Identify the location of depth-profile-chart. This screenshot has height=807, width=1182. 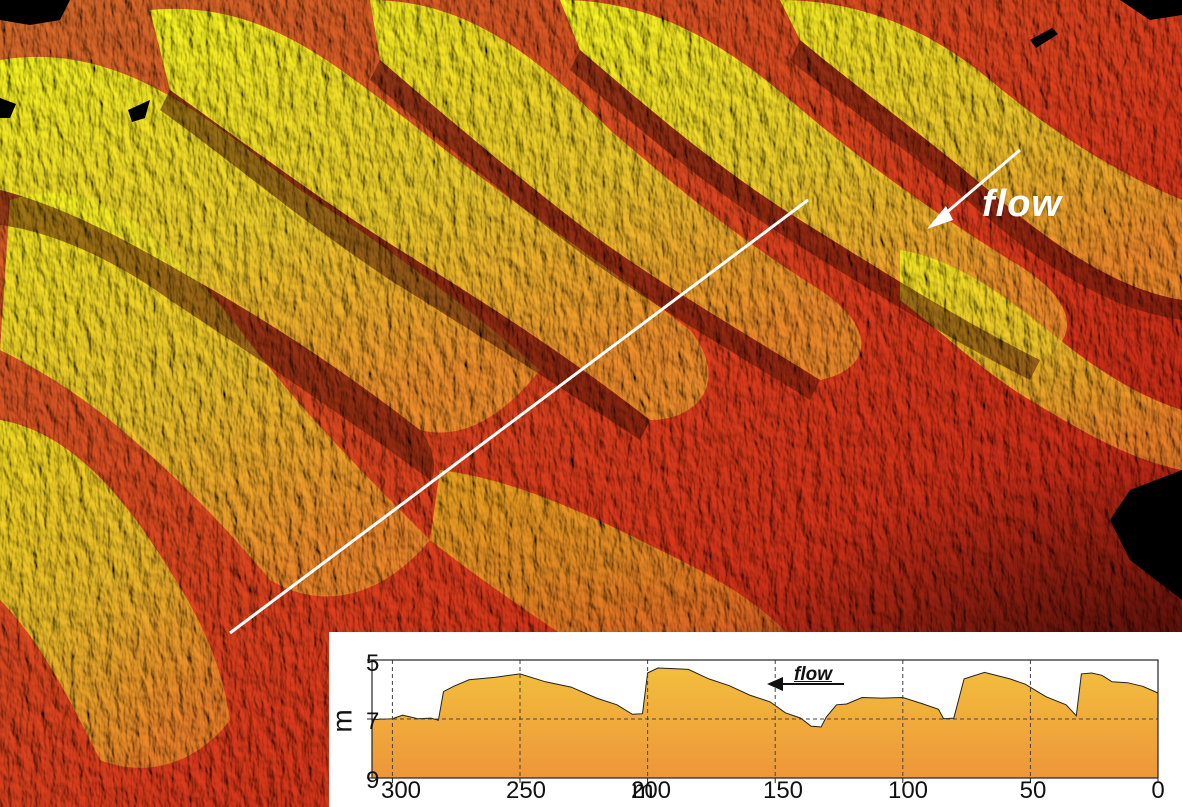
(763, 721).